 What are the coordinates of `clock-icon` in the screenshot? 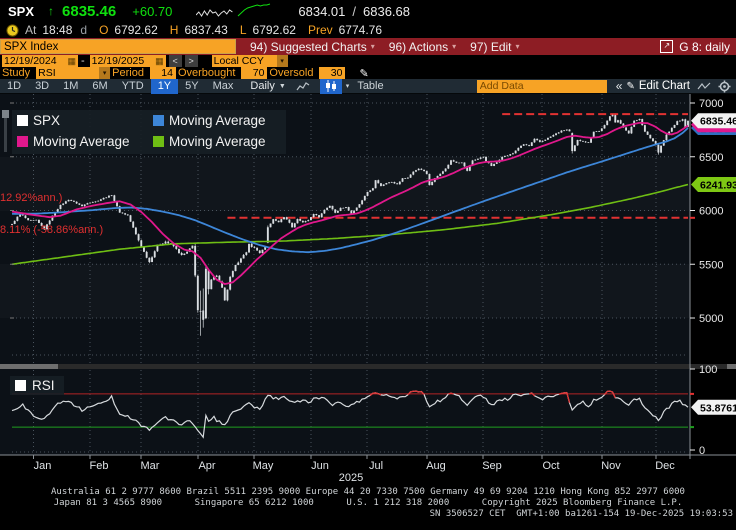 It's located at (12, 30).